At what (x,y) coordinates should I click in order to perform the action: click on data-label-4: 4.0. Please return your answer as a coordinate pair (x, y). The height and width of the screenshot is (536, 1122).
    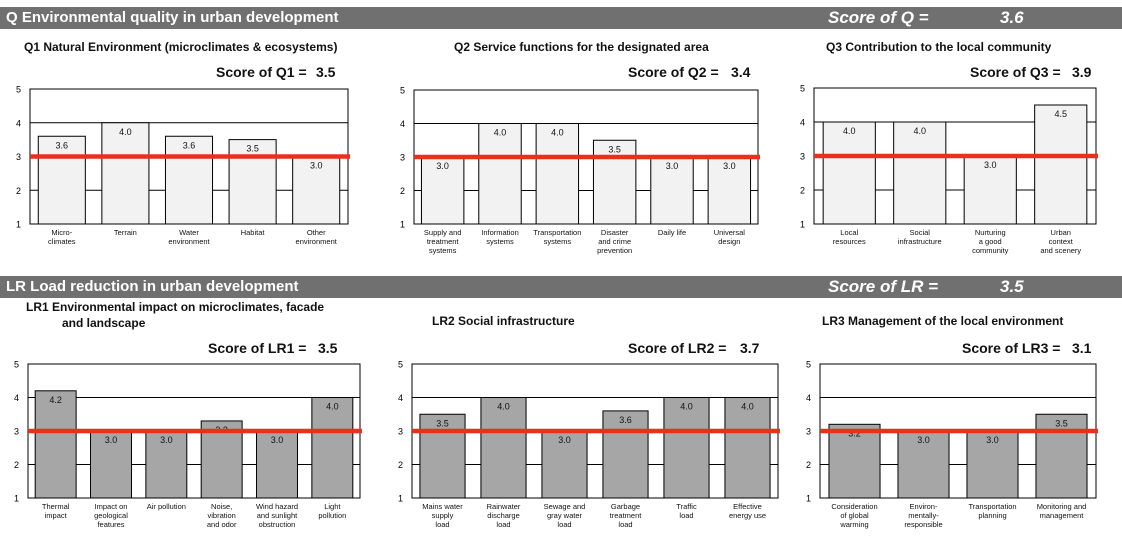
    Looking at the image, I should click on (686, 407).